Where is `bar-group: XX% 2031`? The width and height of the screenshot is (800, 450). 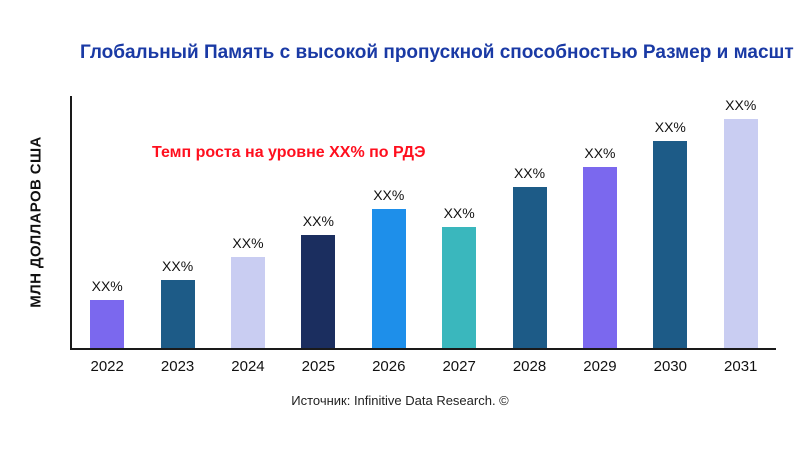
bar-group: XX% 2031 is located at coordinates (740, 235).